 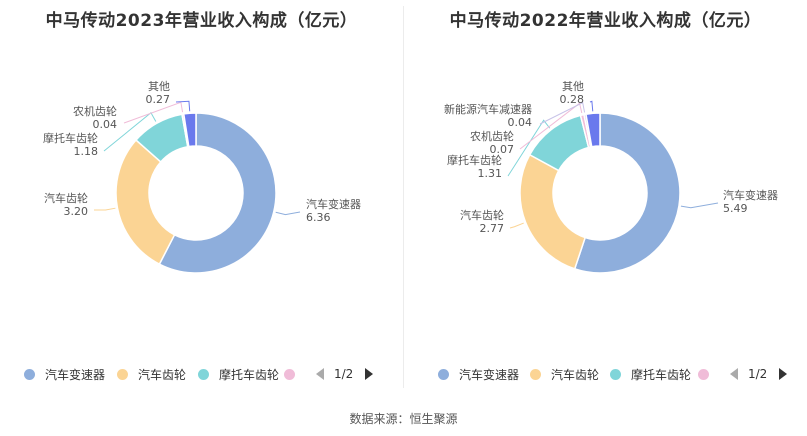 What do you see at coordinates (201, 21) in the screenshot?
I see `chart-title: 中马传动2023年营业收入构成（亿元）` at bounding box center [201, 21].